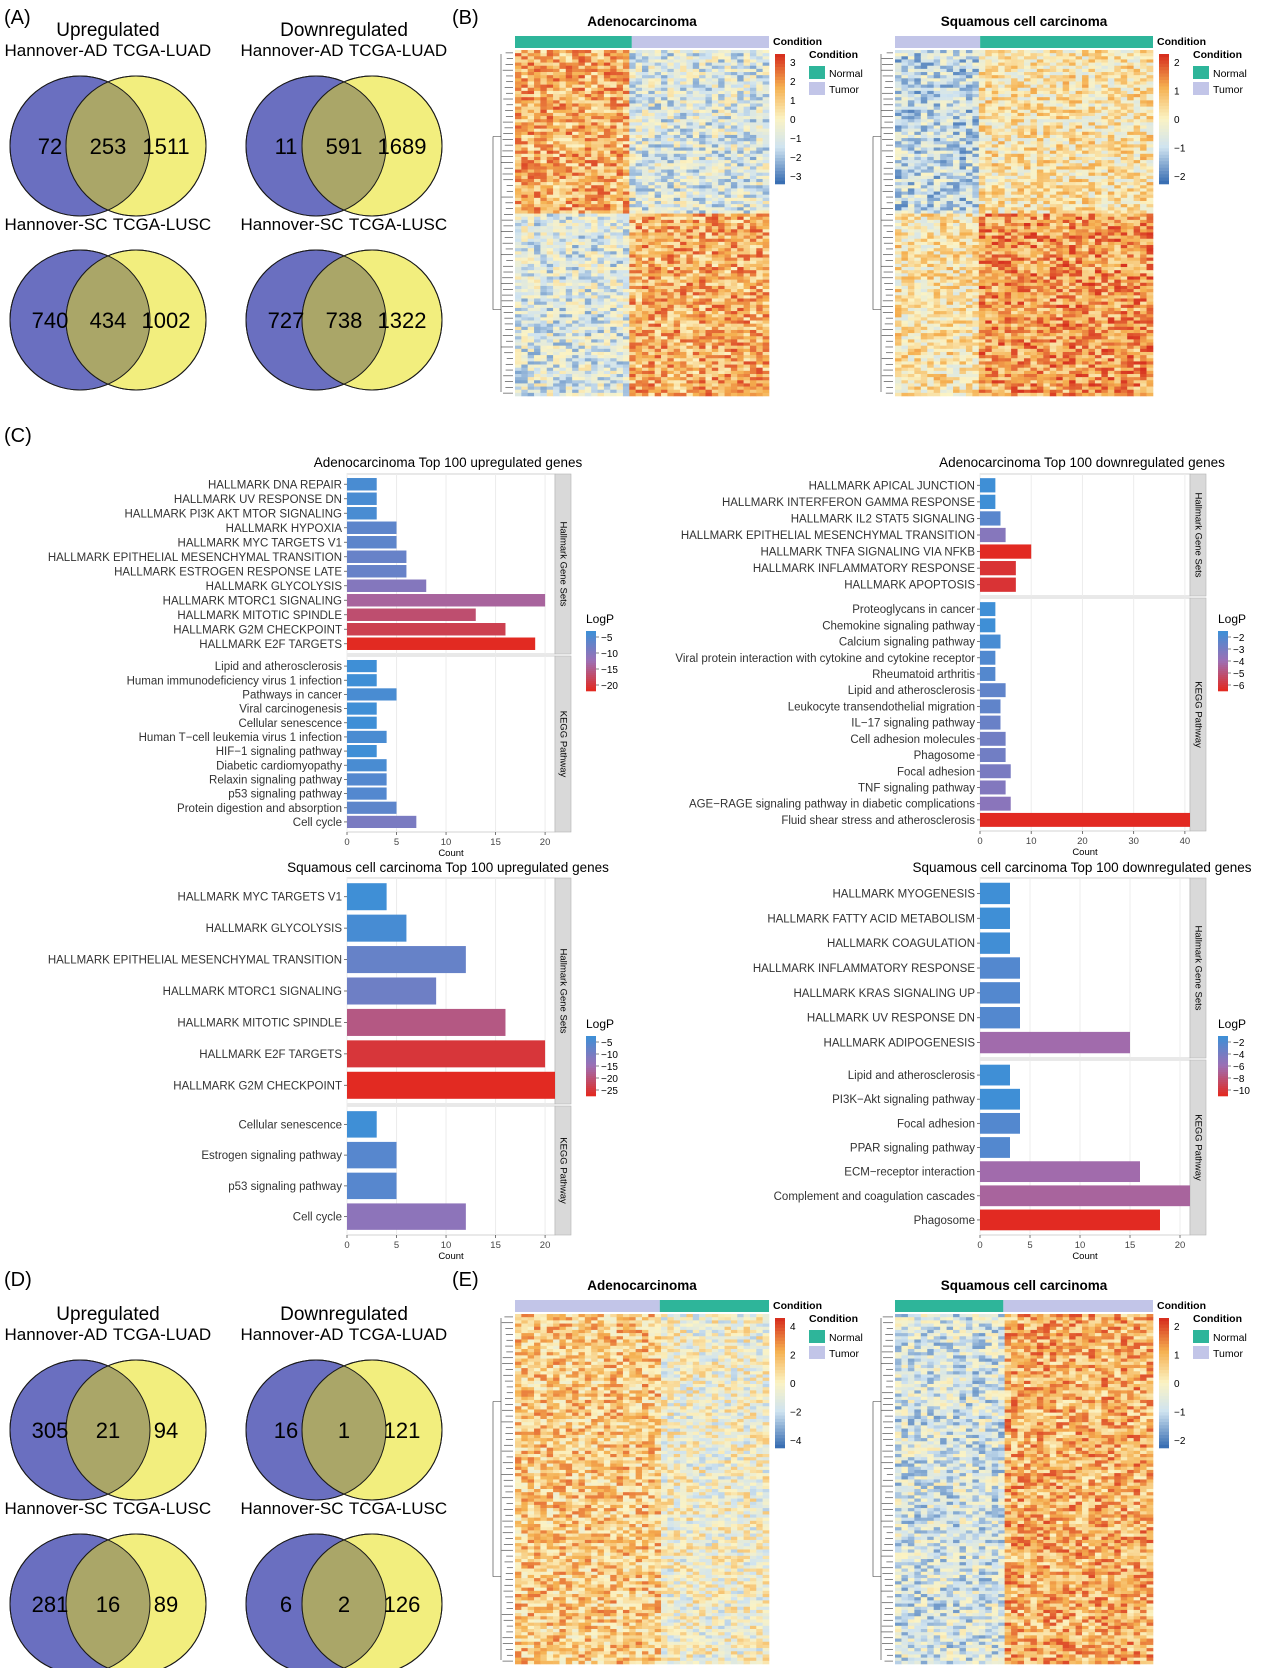  What do you see at coordinates (344, 146) in the screenshot?
I see `venn-overlap` at bounding box center [344, 146].